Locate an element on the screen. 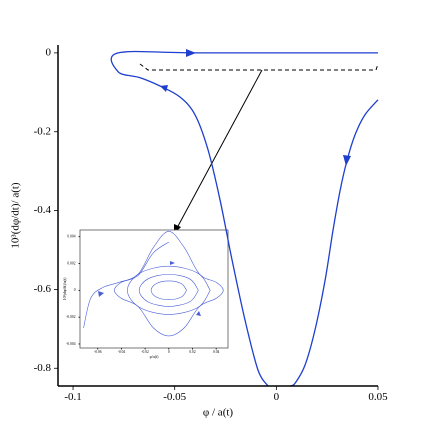 The image size is (436, 436). x-tick-label: -0.06 is located at coordinates (98, 352).